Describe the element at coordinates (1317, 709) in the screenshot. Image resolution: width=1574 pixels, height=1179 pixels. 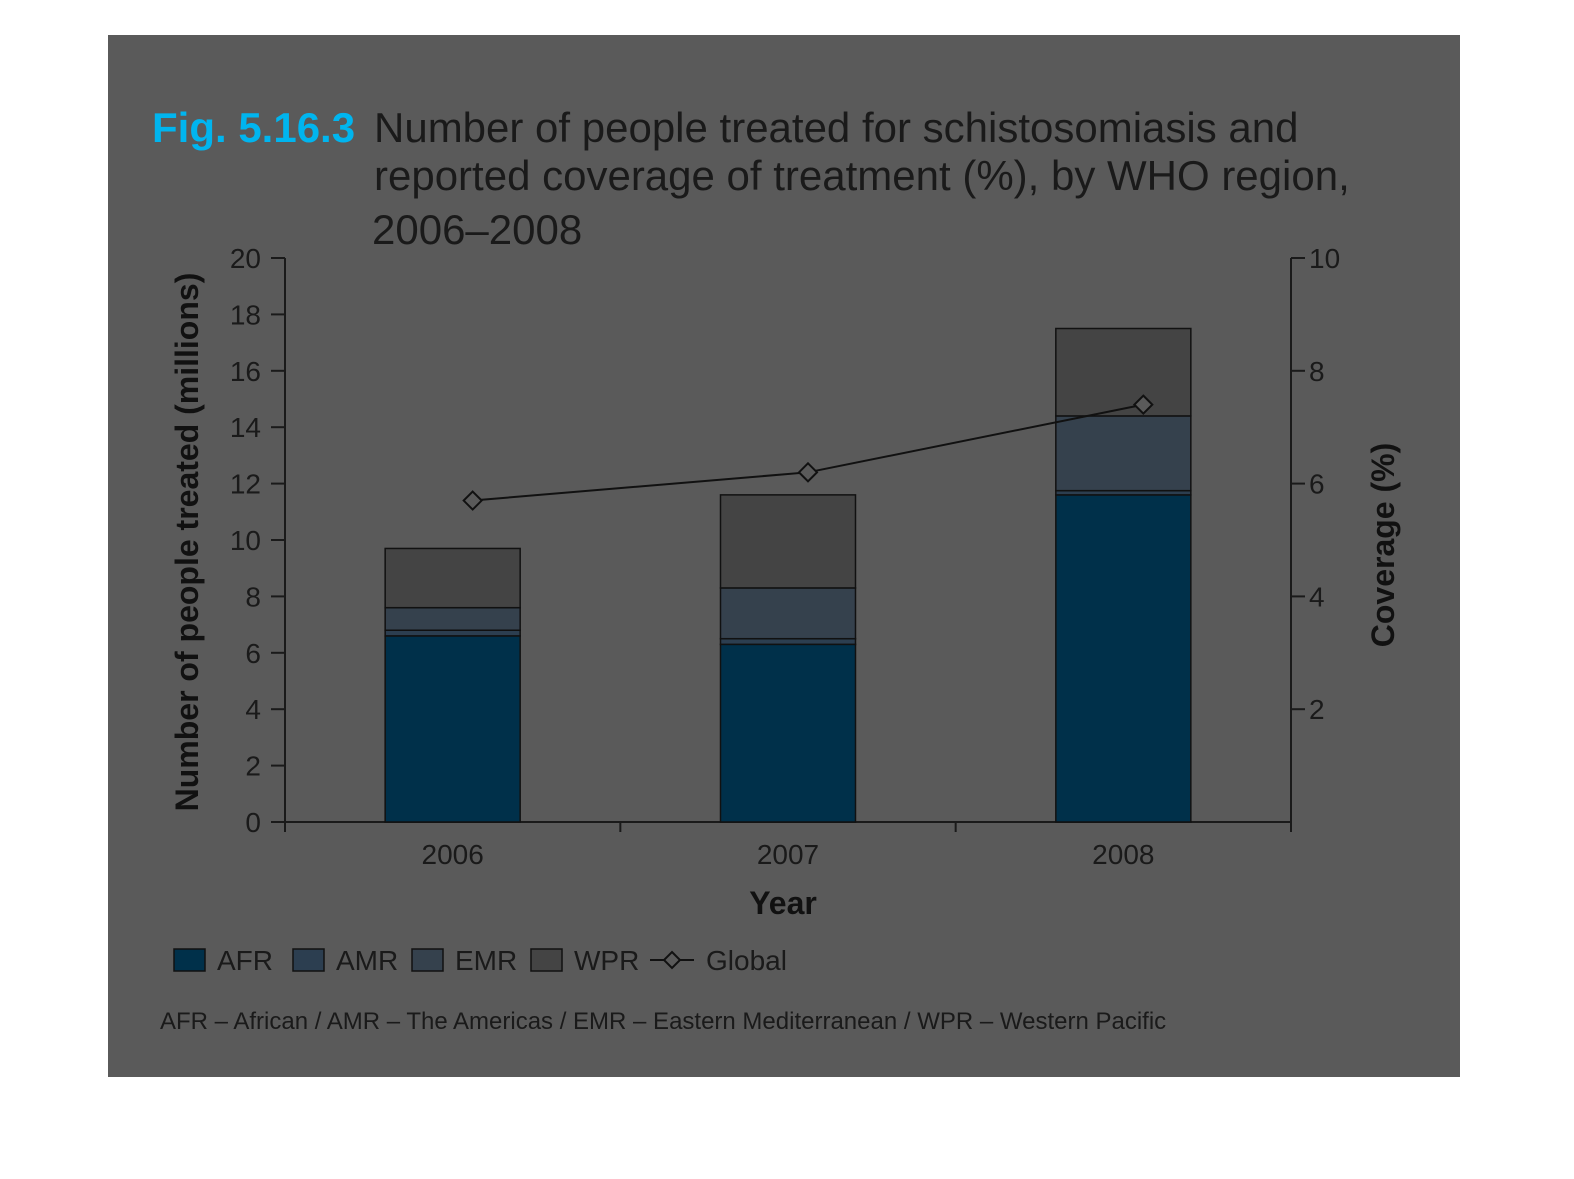
I see `y-tick-right-label: 2` at that location.